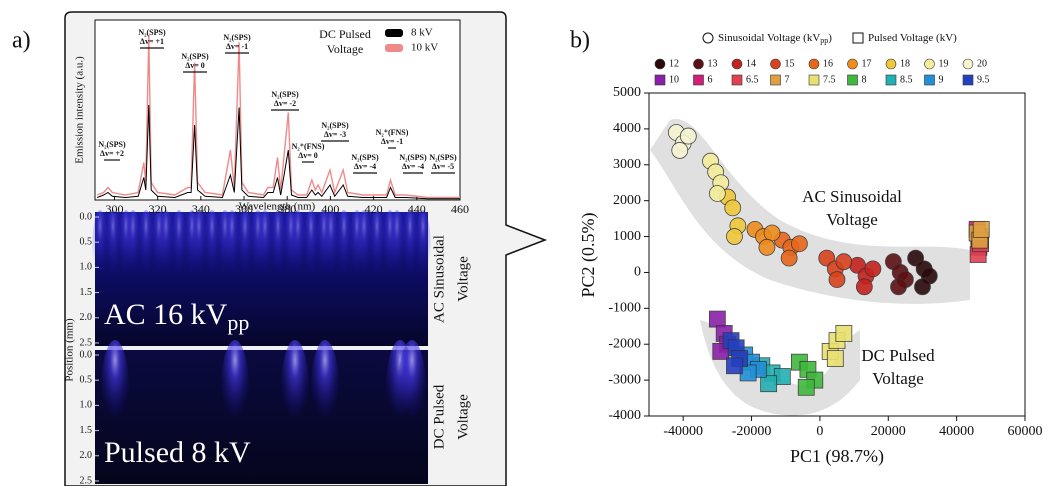  Describe the element at coordinates (308, 155) in the screenshot. I see `annotation: Δv= 0` at that location.